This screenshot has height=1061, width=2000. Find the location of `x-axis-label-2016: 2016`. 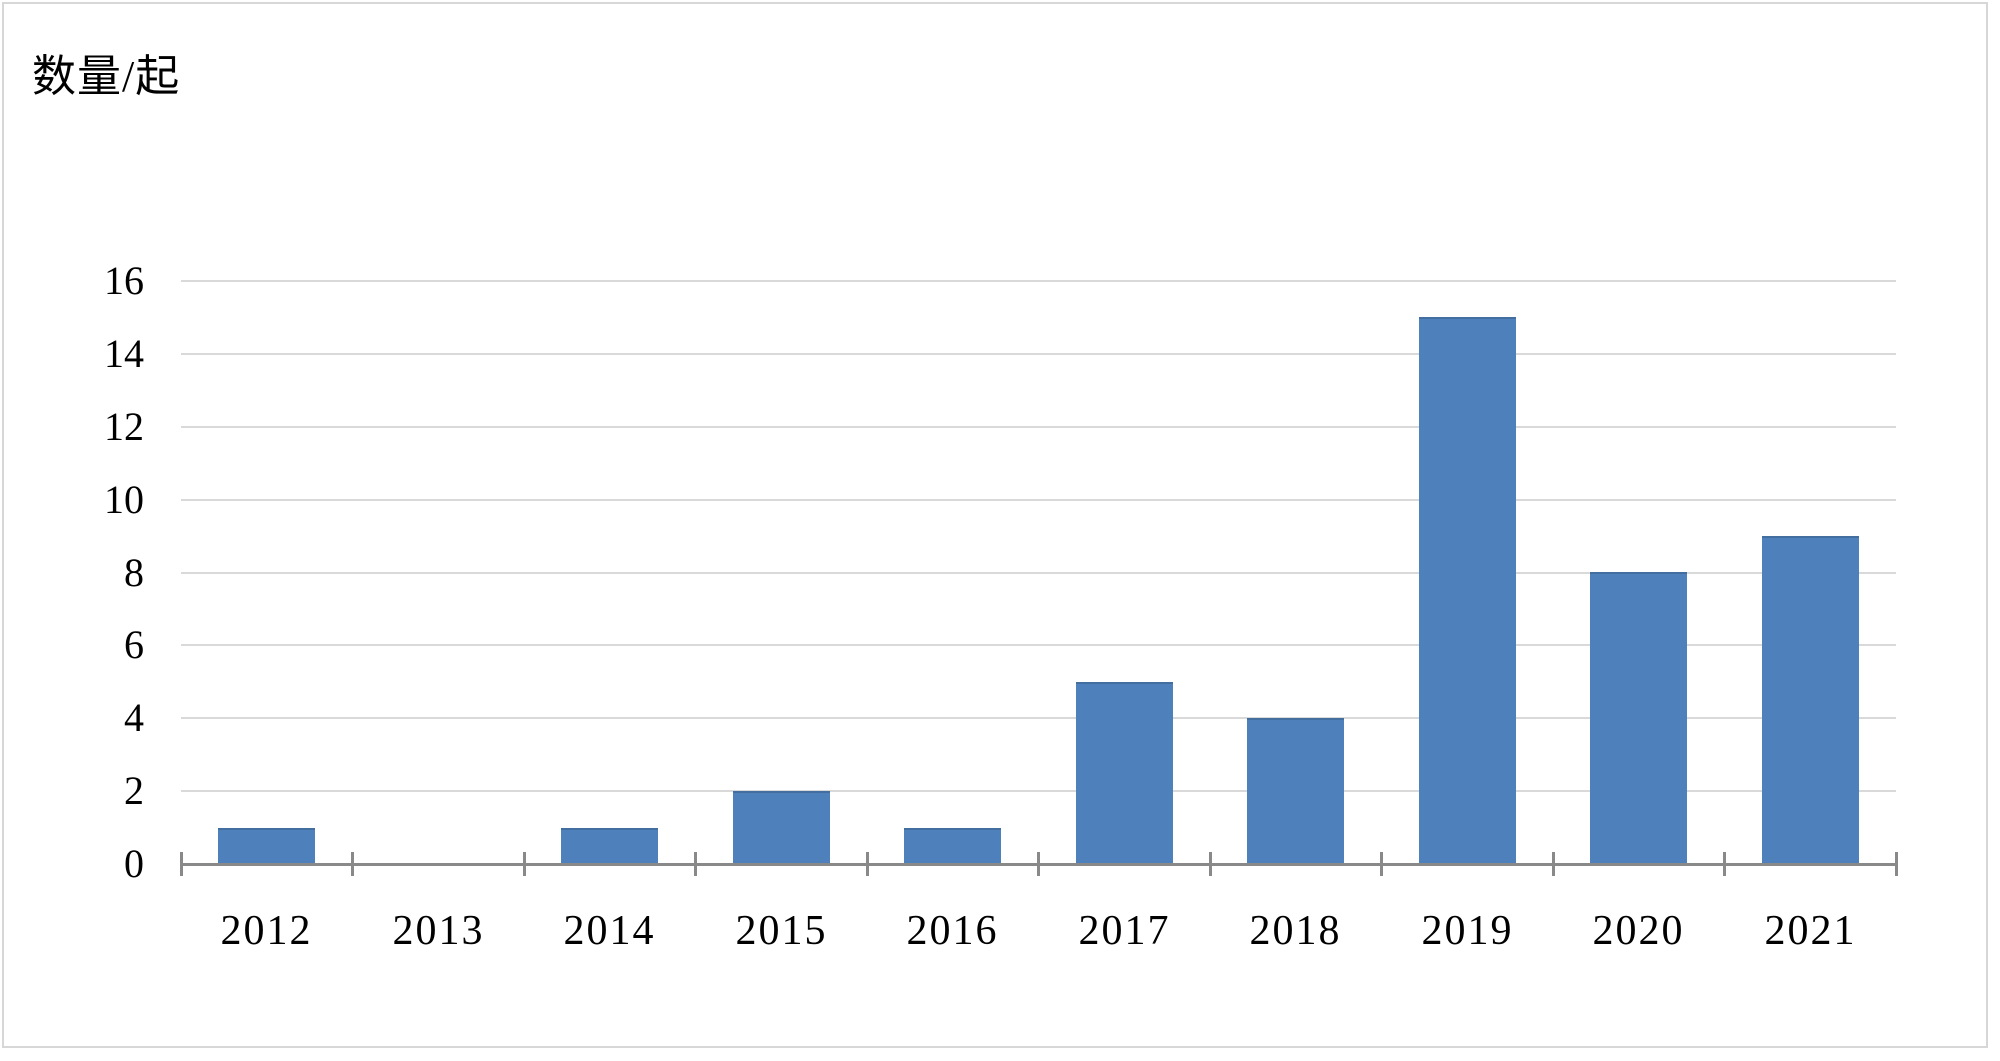

x-axis-label-2016: 2016 is located at coordinates (952, 931).